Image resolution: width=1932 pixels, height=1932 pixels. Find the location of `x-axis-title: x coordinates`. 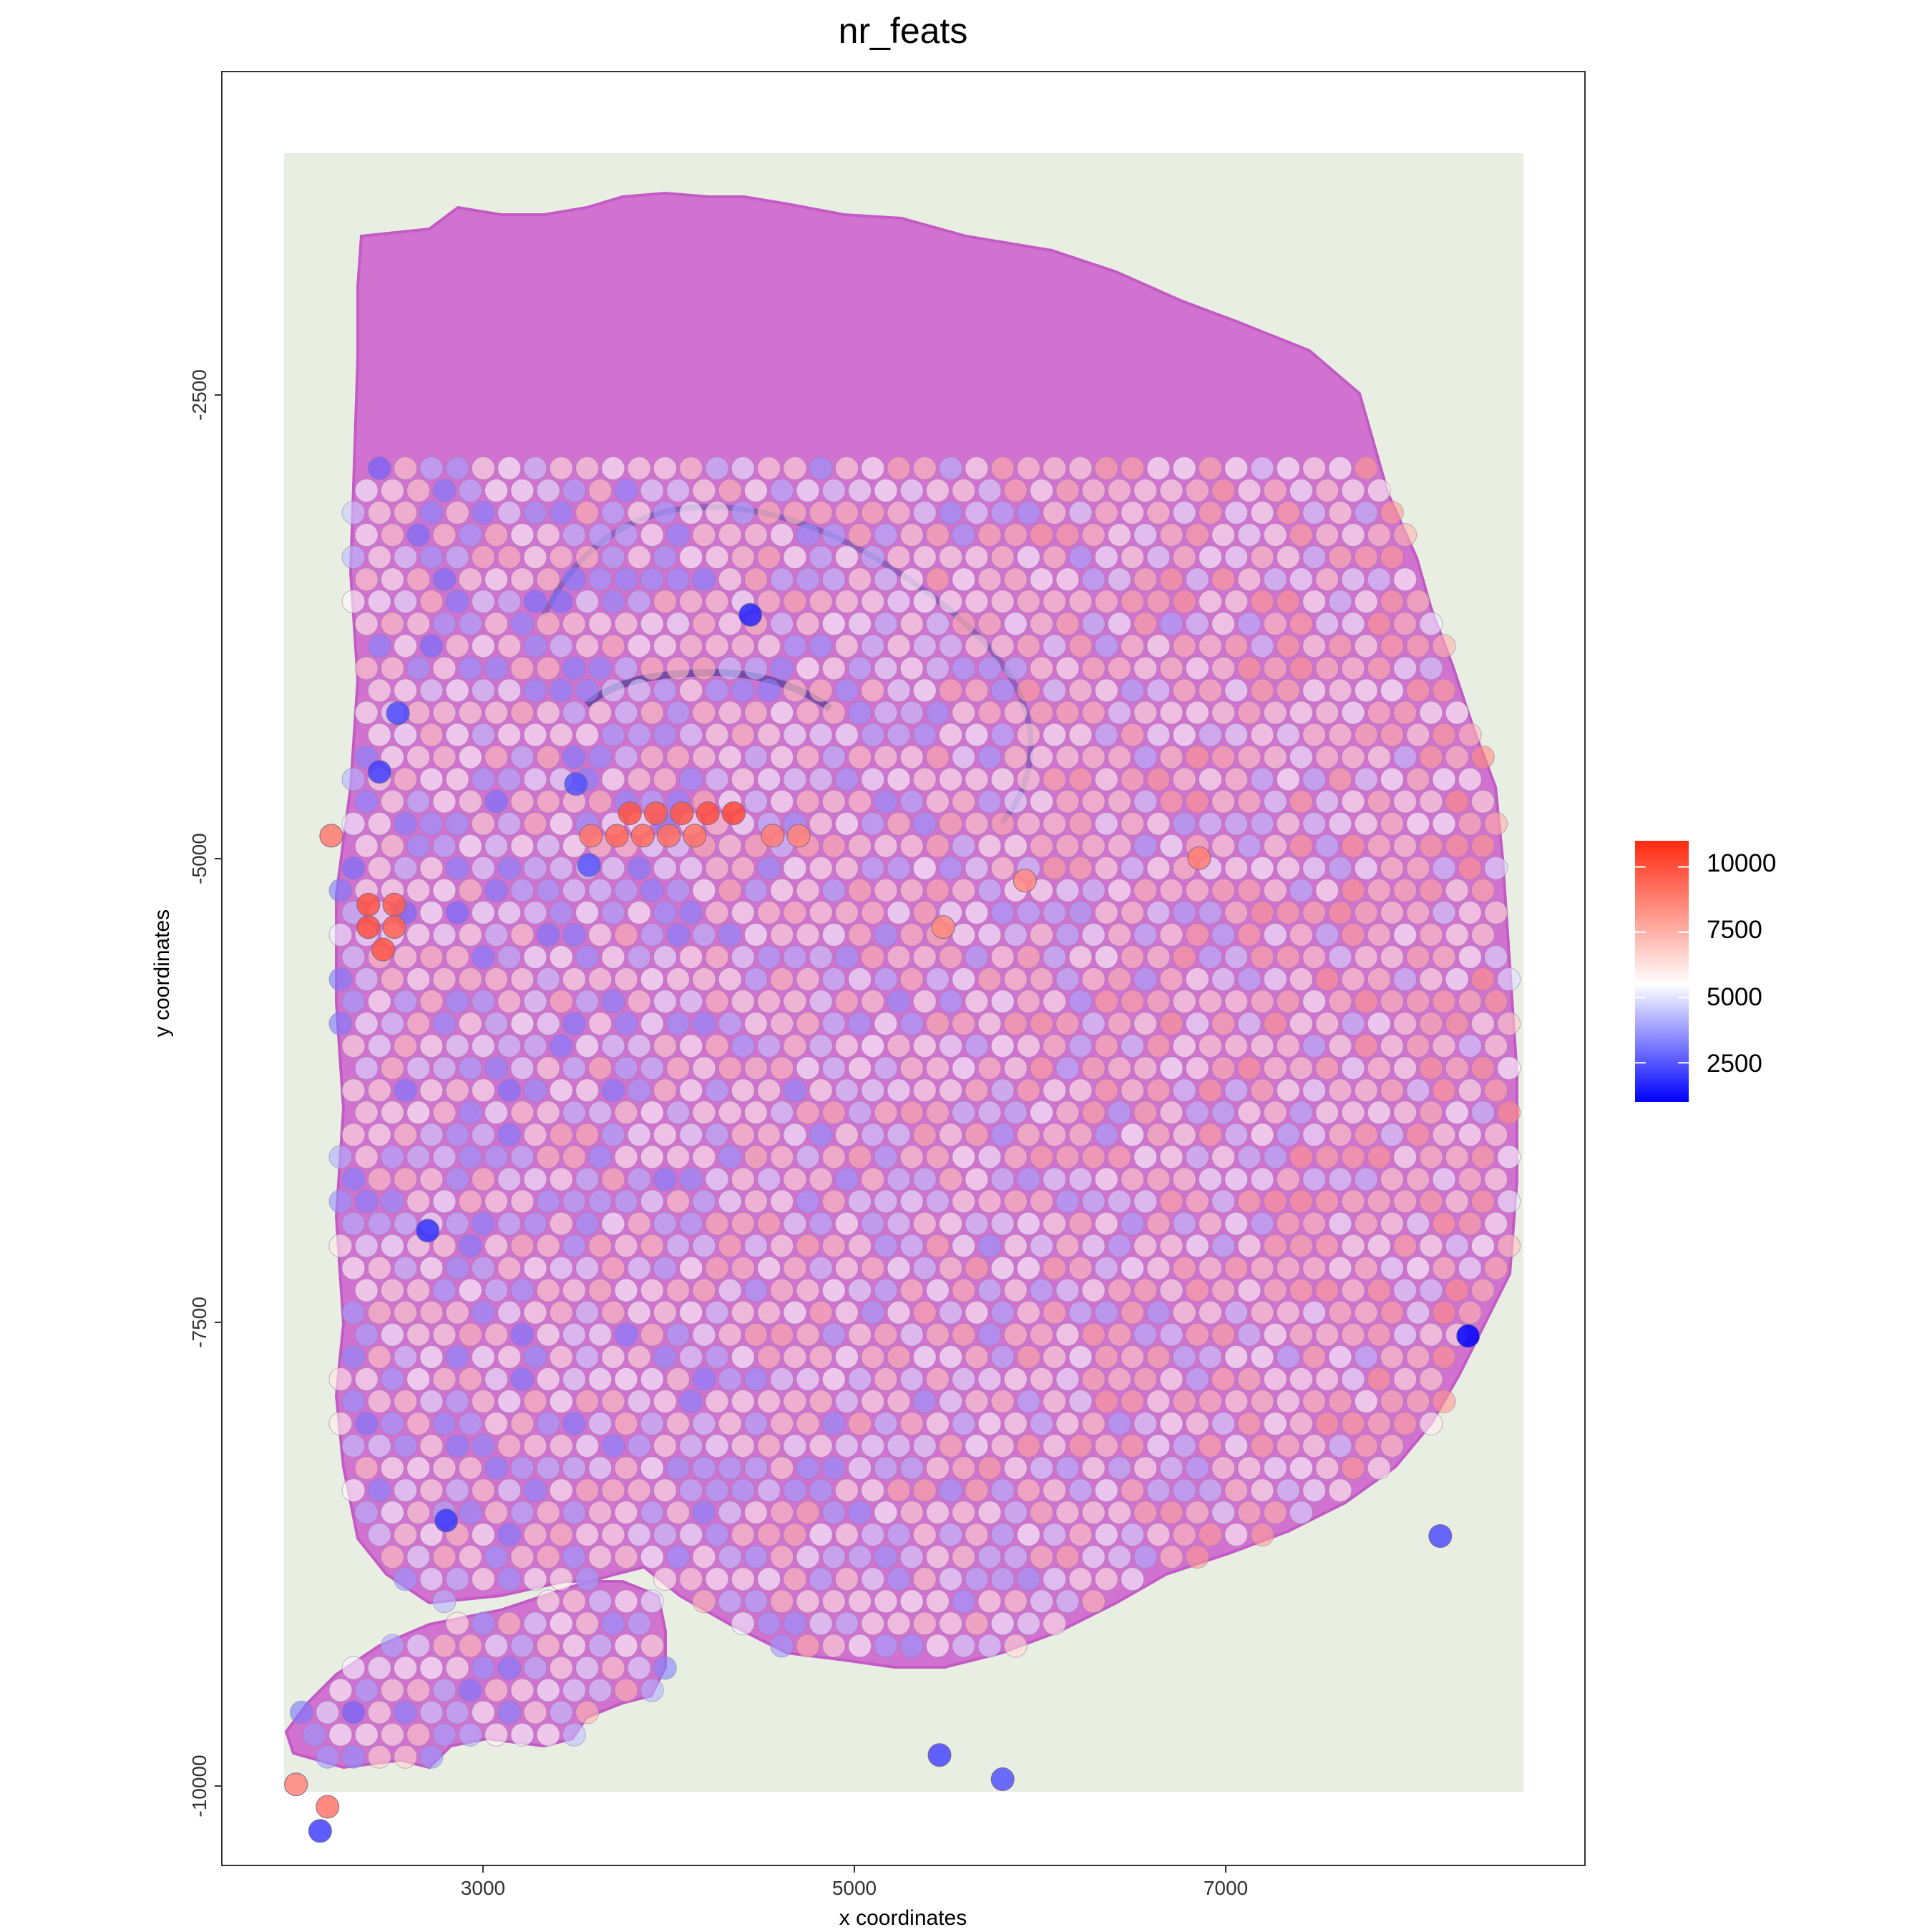

x-axis-title: x coordinates is located at coordinates (903, 1918).